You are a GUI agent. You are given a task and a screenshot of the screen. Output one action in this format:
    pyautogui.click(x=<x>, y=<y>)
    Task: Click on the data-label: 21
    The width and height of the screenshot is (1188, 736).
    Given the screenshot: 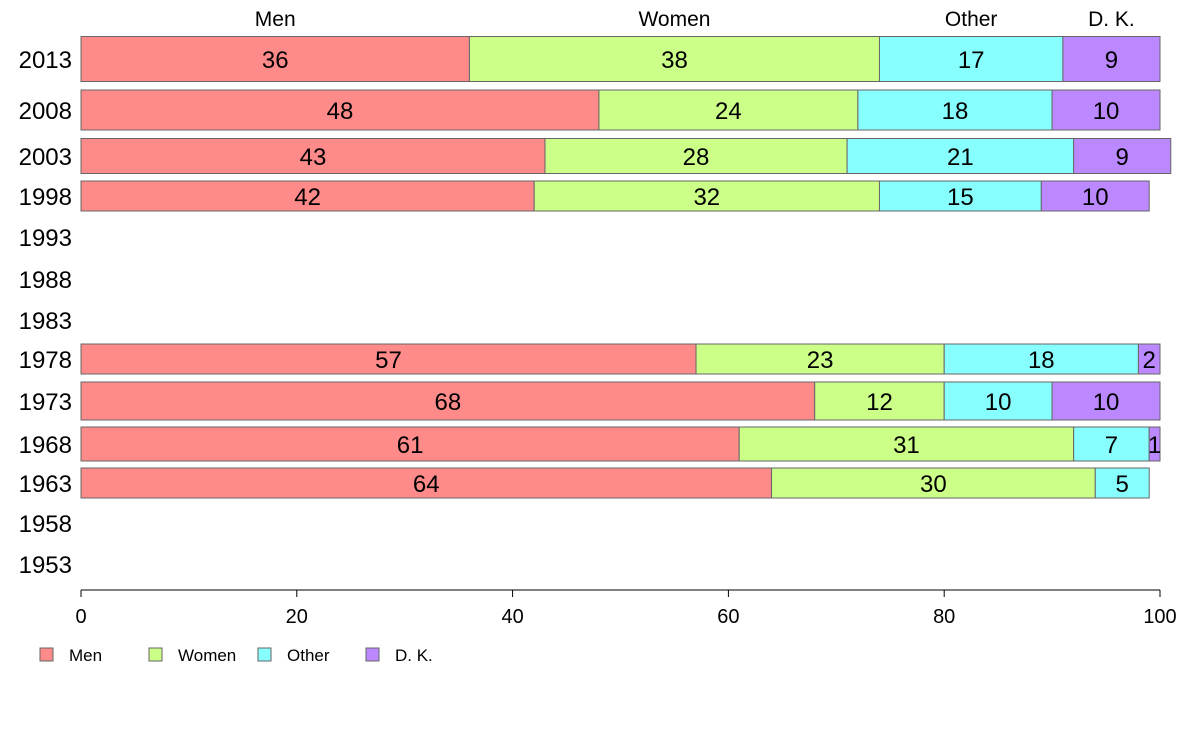 What is the action you would take?
    pyautogui.click(x=960, y=157)
    